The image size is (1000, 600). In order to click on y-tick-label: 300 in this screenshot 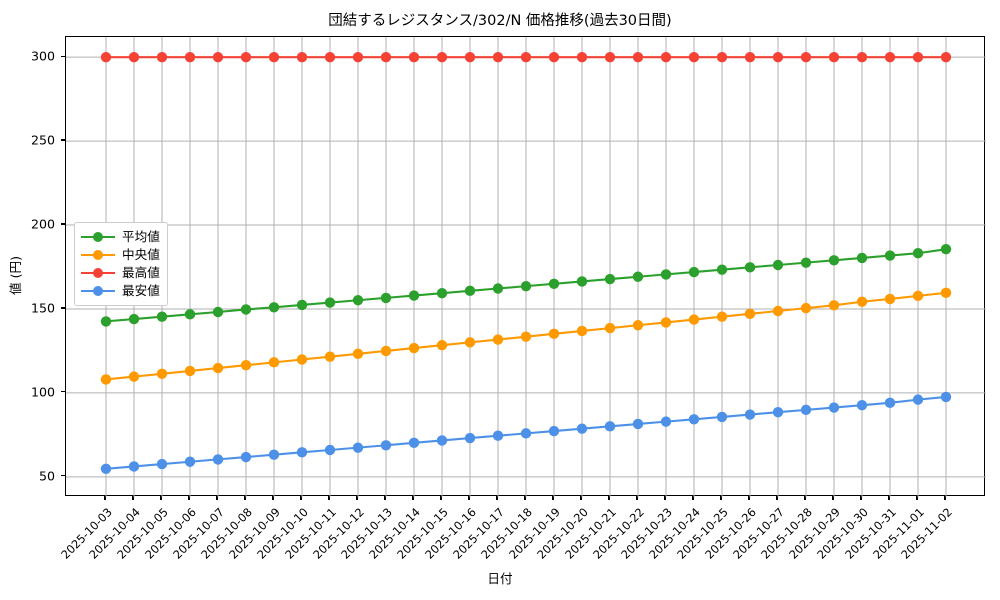, I will do `click(42, 56)`.